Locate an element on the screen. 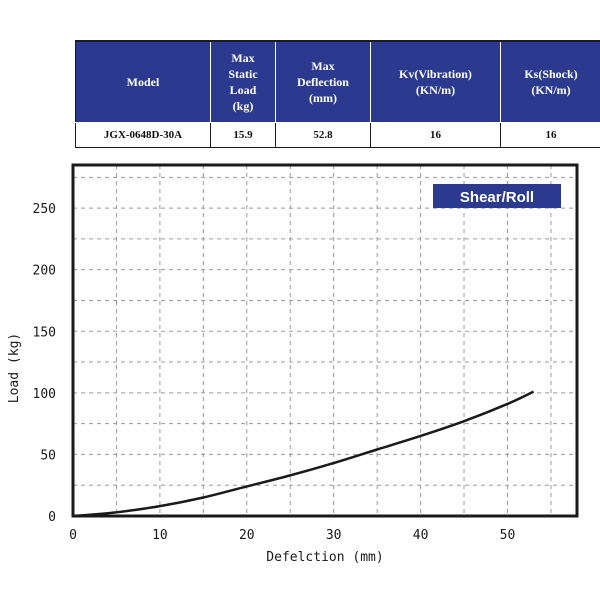 This screenshot has height=600, width=600. header-line: (kg) is located at coordinates (243, 106).